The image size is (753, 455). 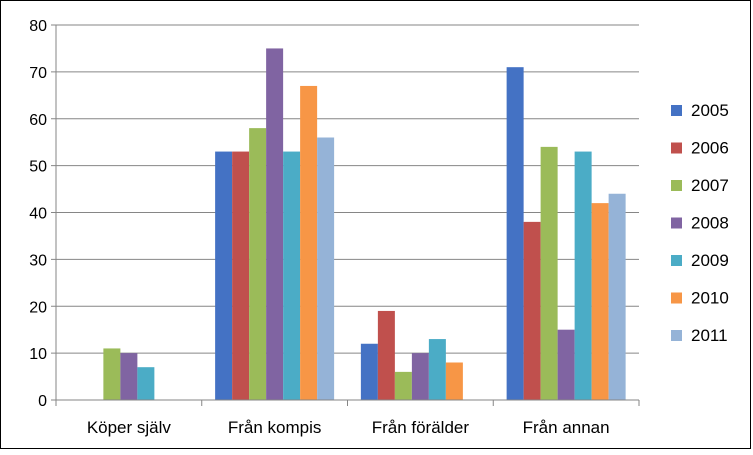 What do you see at coordinates (38, 307) in the screenshot?
I see `y-tick-label: 20` at bounding box center [38, 307].